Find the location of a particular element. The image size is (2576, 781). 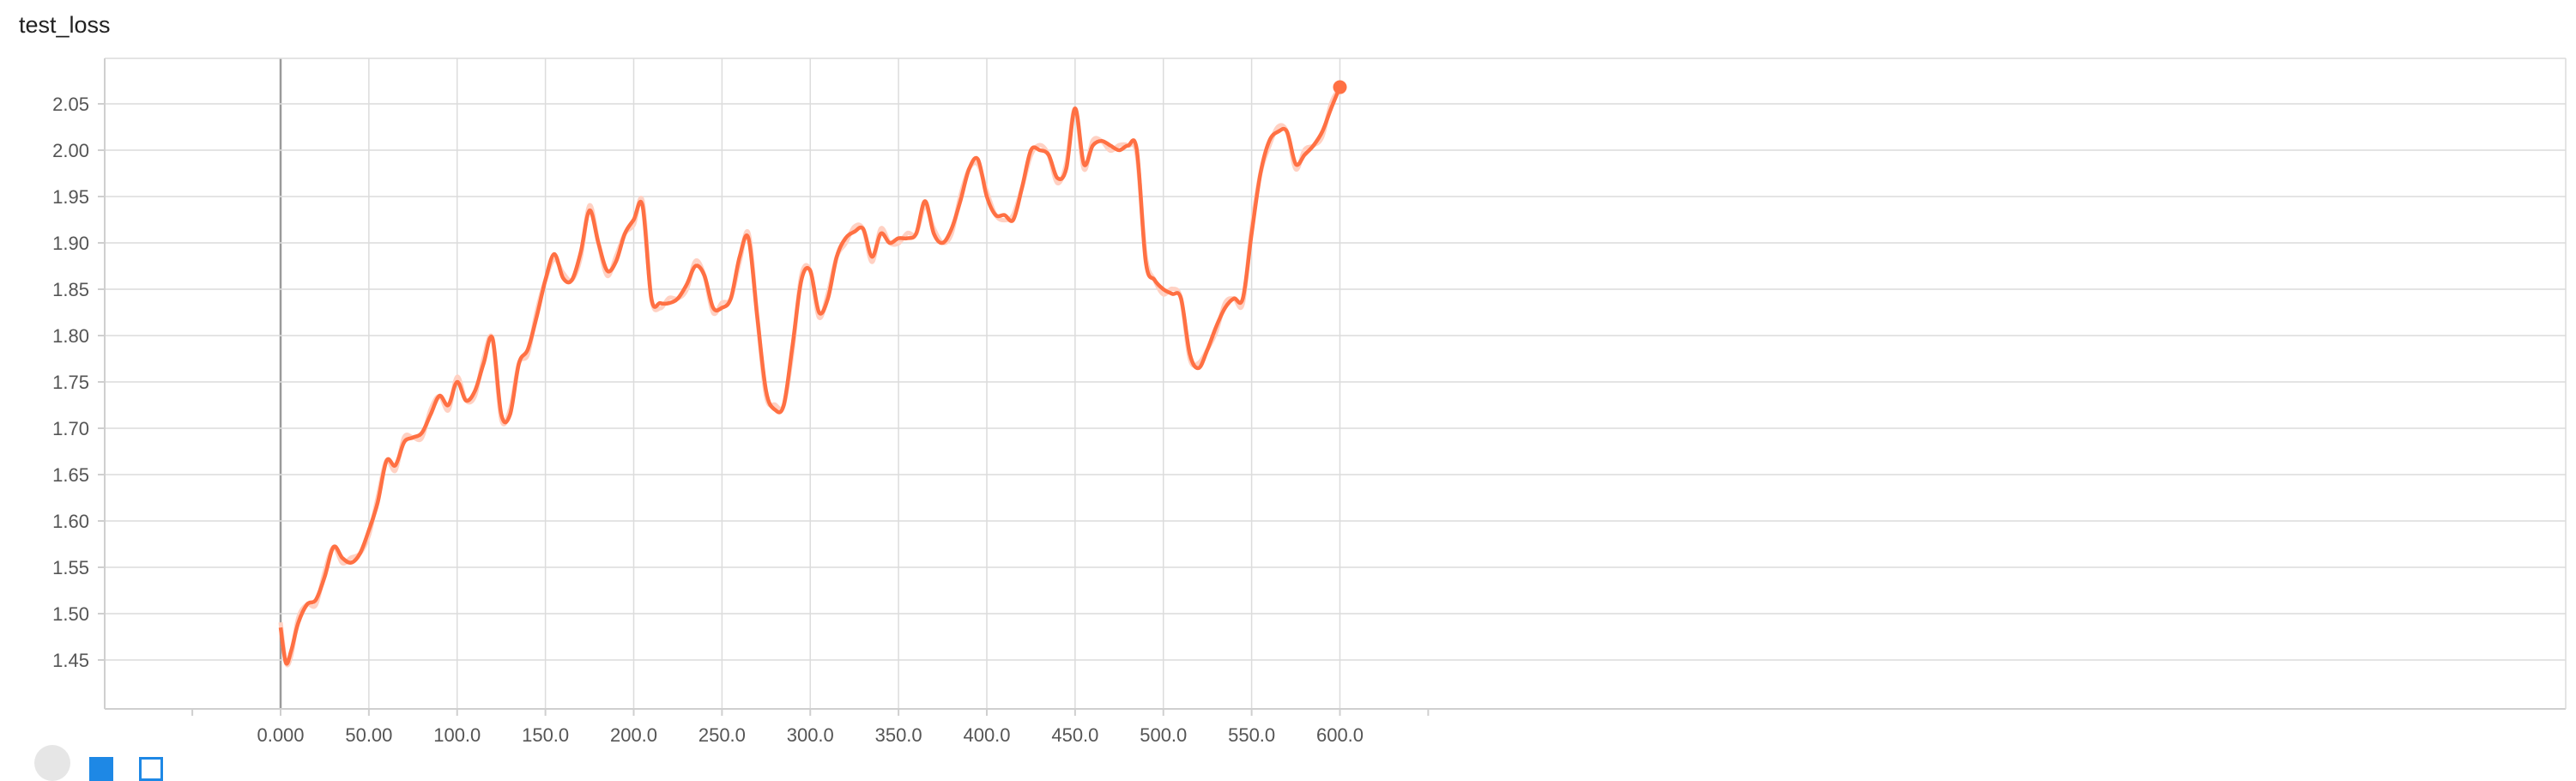

x-tick-label: 150.0 is located at coordinates (545, 735).